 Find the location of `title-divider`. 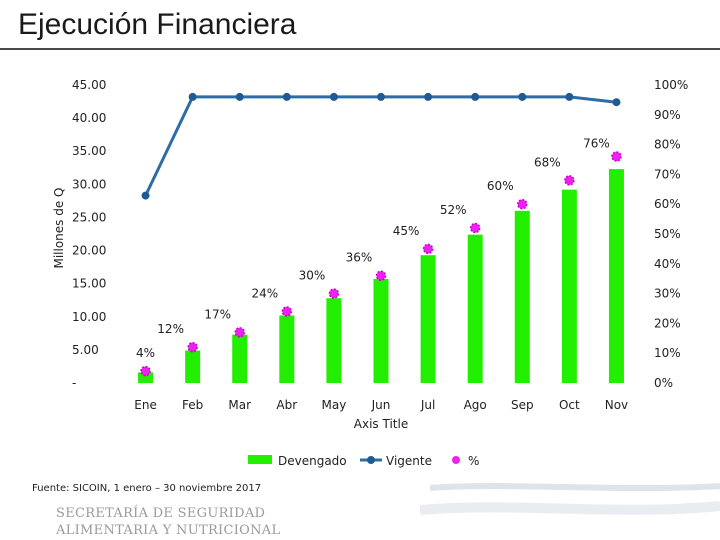

title-divider is located at coordinates (360, 49).